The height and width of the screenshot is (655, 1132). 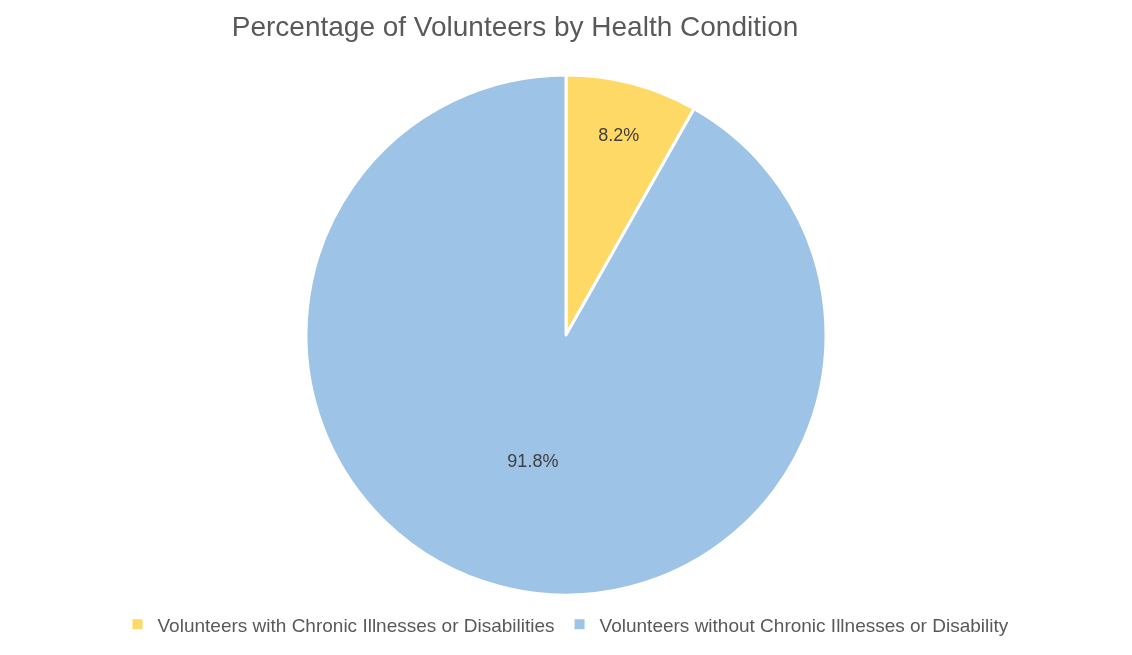 What do you see at coordinates (533, 460) in the screenshot?
I see `data-label: 91.8%` at bounding box center [533, 460].